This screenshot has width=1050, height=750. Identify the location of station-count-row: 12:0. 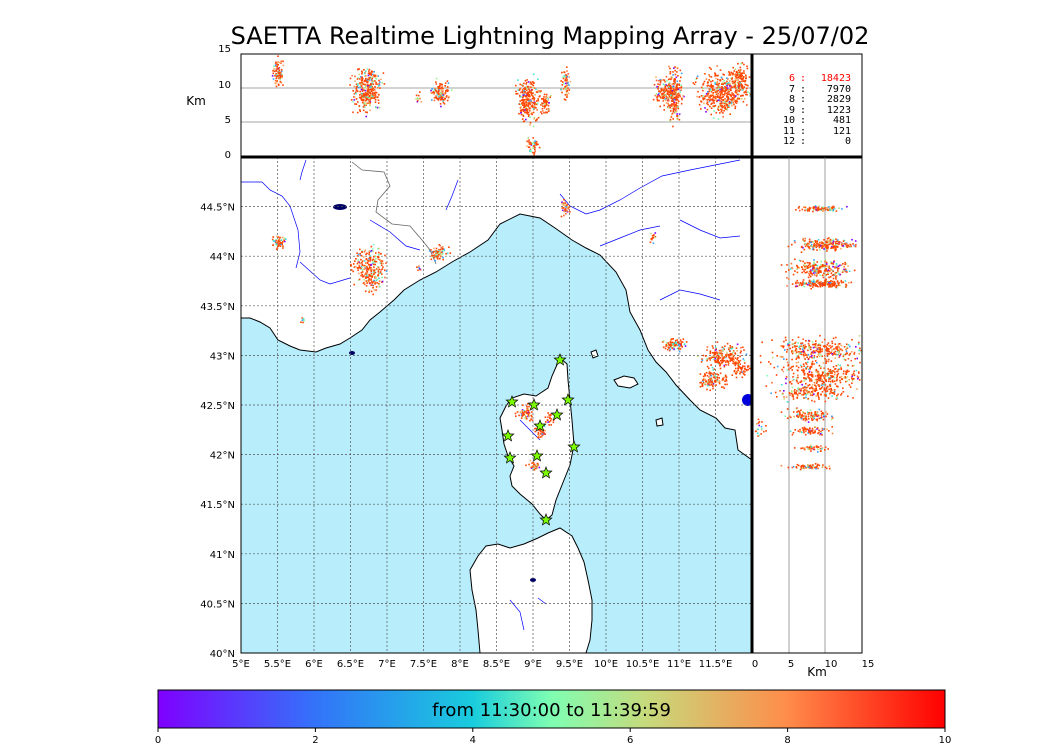
(816, 141).